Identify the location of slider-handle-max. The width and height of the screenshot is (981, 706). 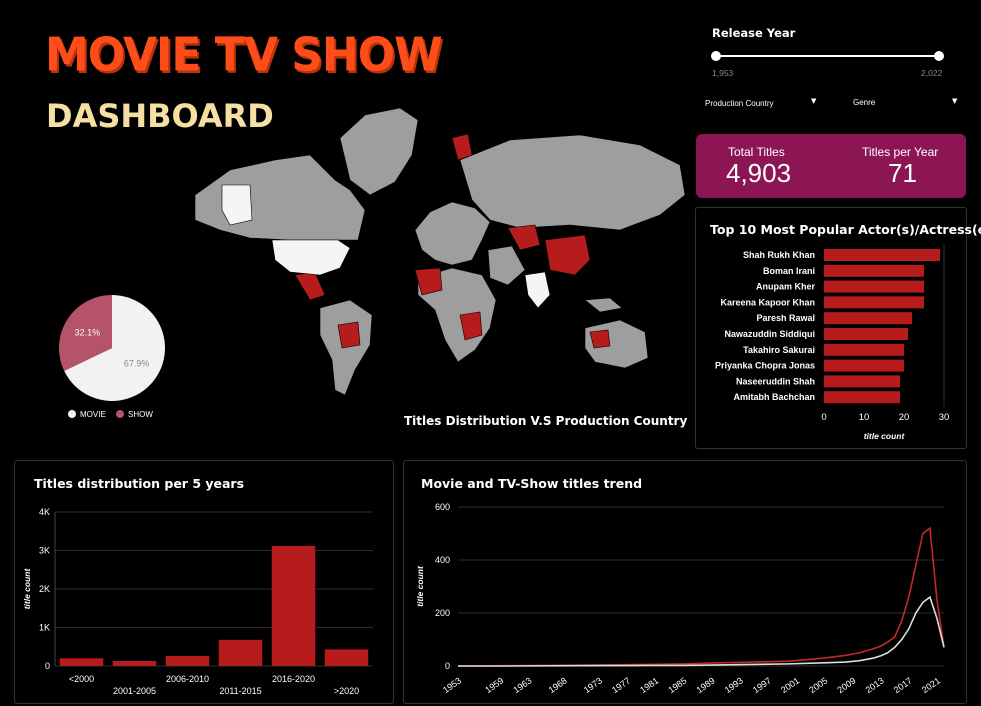
(939, 56).